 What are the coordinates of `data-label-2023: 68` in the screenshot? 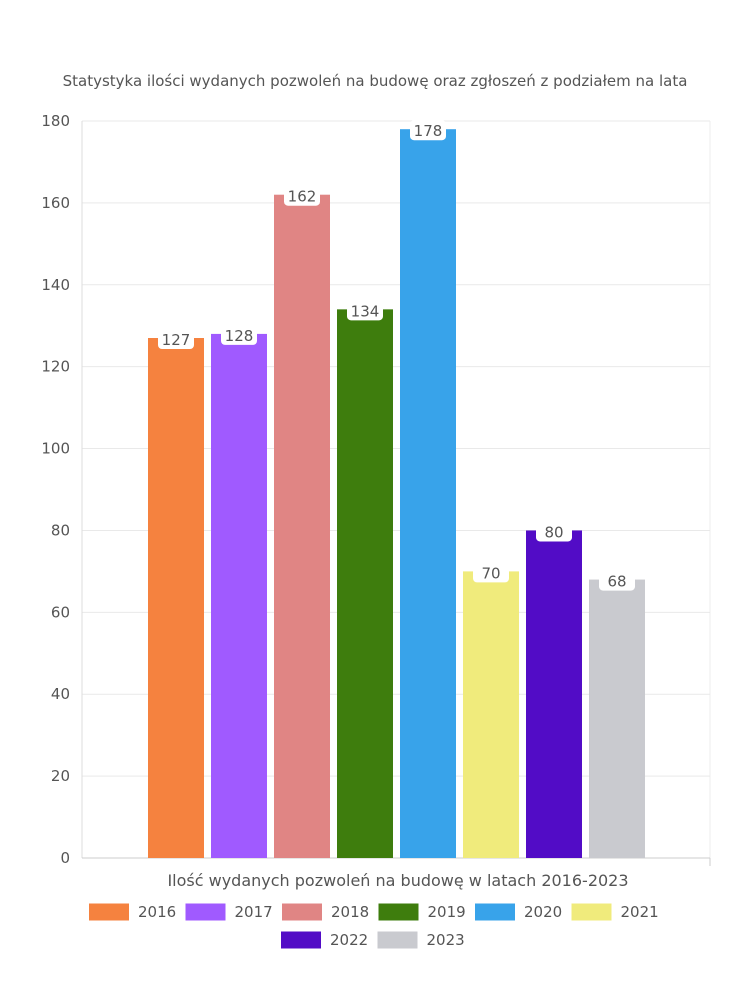 It's located at (616, 582).